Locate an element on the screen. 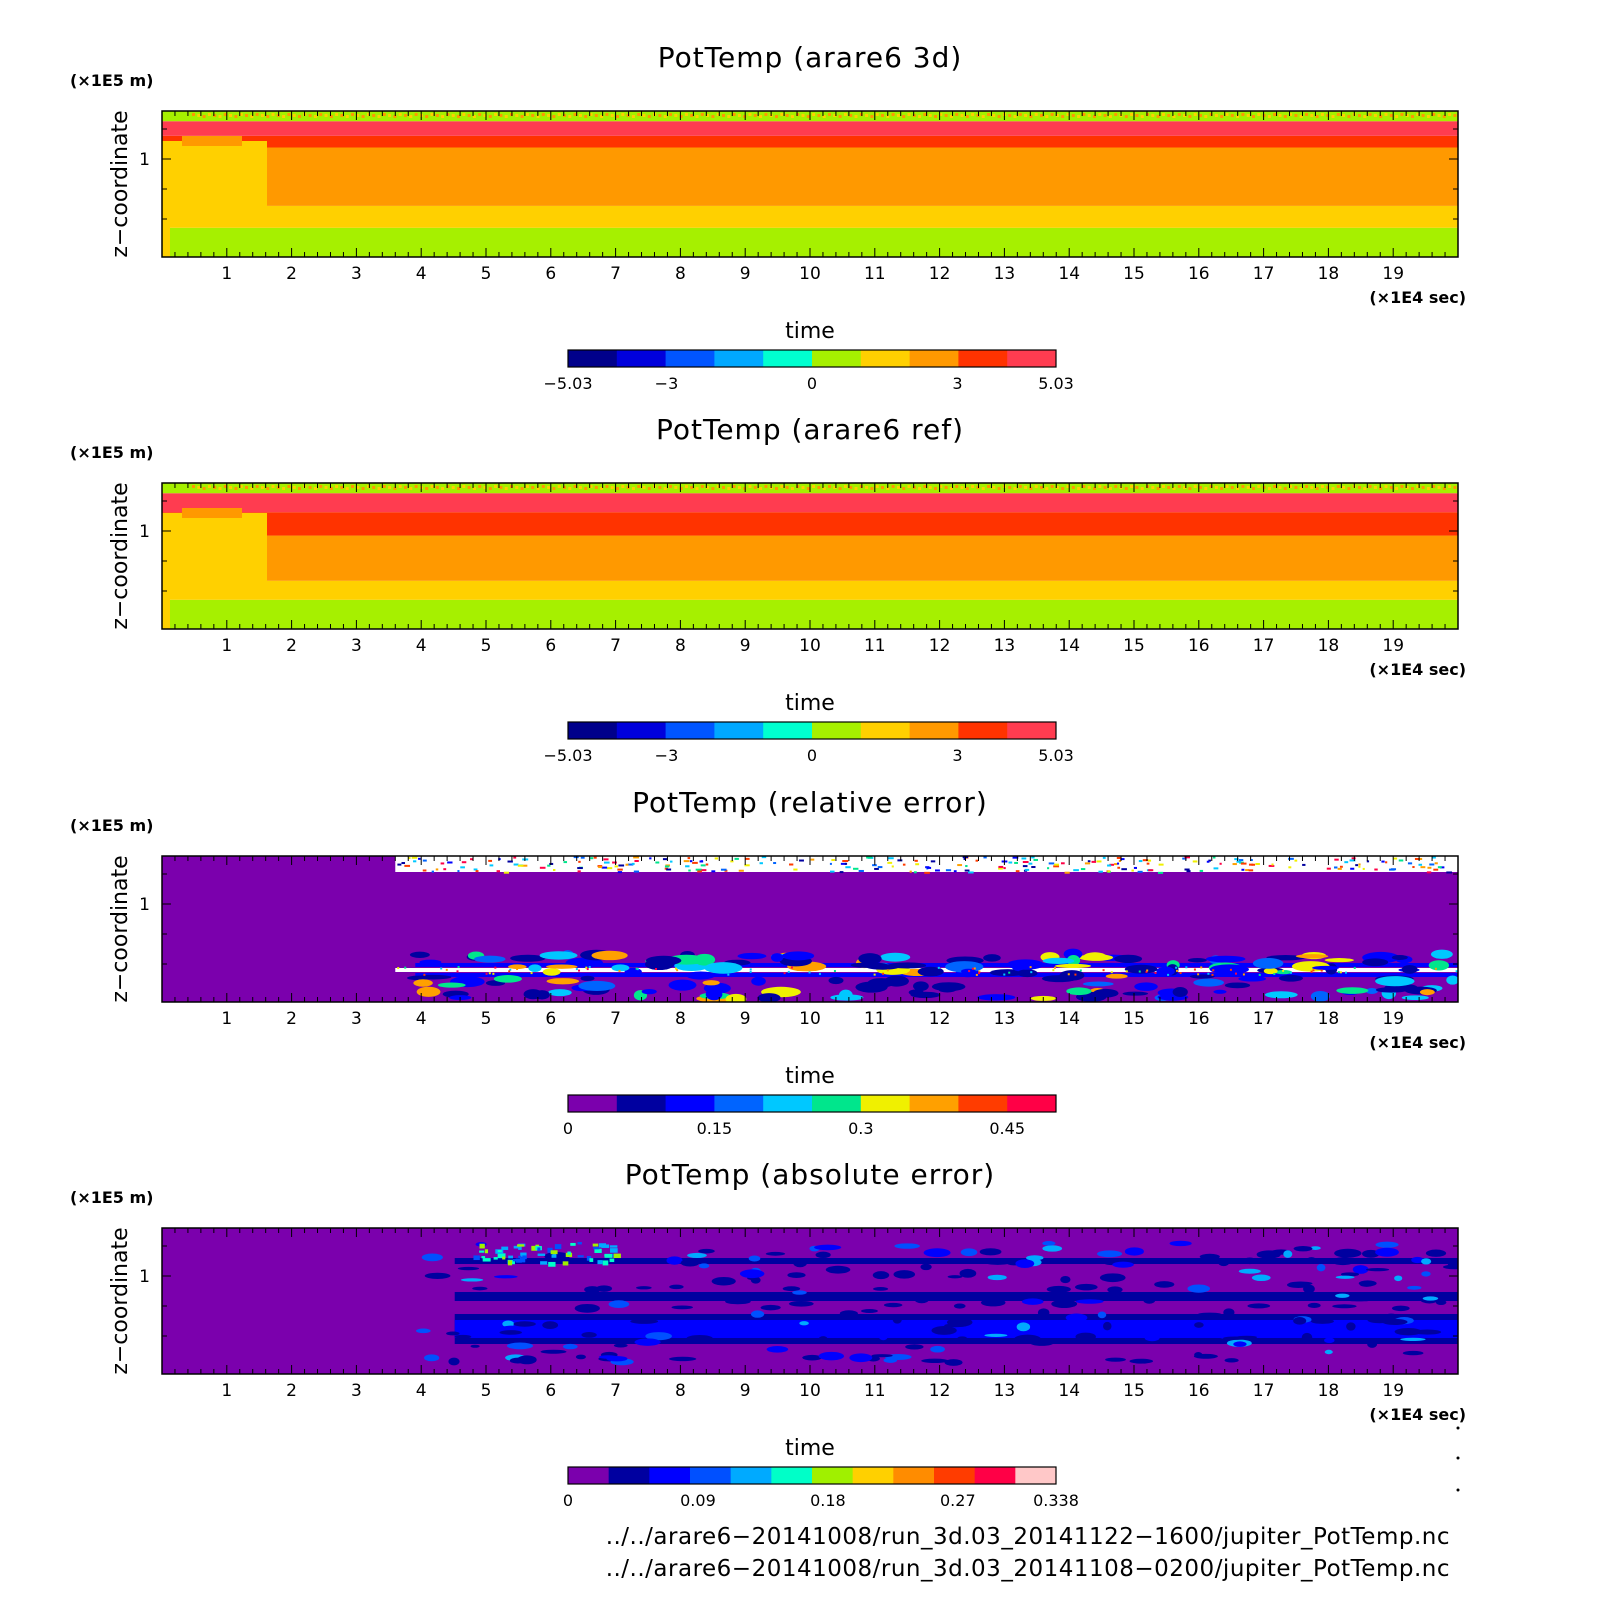  x-tick-label: 11 is located at coordinates (875, 1019).